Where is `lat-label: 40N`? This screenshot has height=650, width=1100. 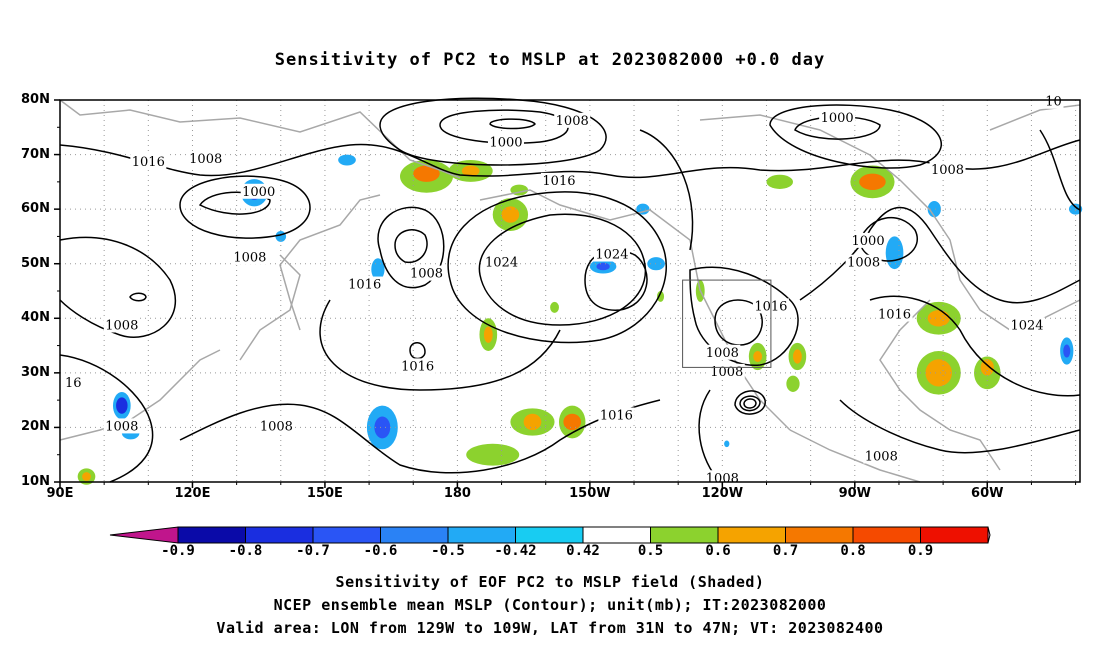 lat-label: 40N is located at coordinates (35, 318).